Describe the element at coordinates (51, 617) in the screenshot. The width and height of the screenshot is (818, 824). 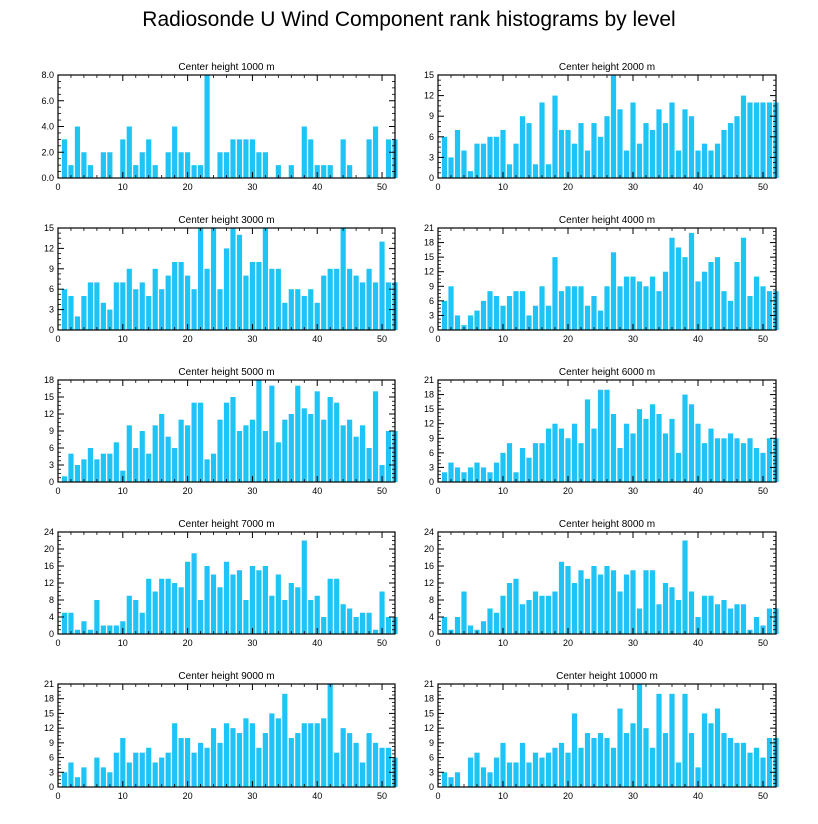
I see `y-tick-label: 4` at that location.